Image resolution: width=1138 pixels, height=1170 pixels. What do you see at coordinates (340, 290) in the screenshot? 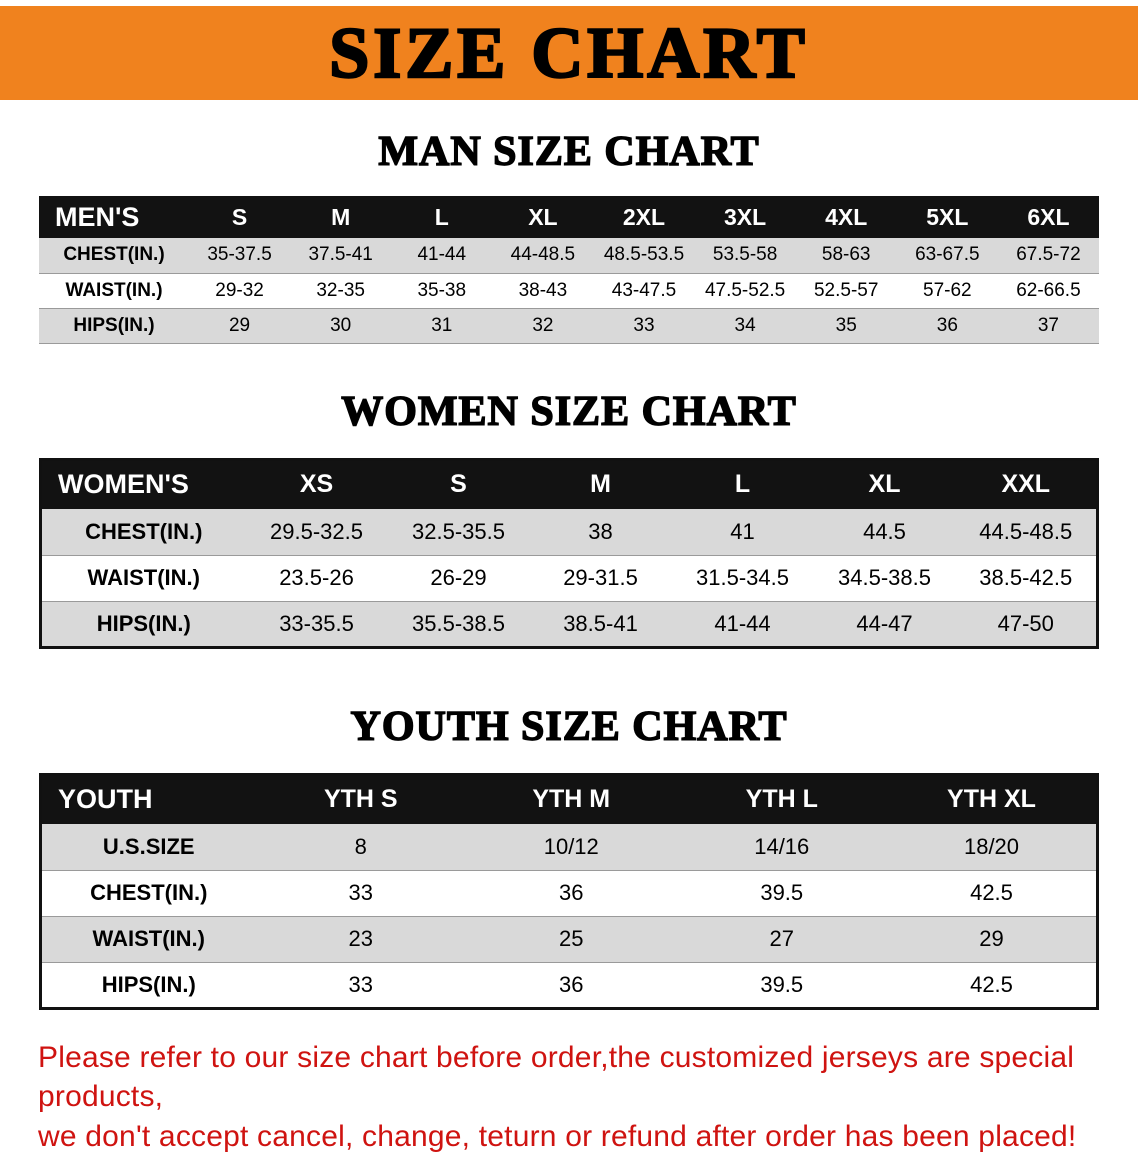
I see `size-value: 32-35` at bounding box center [340, 290].